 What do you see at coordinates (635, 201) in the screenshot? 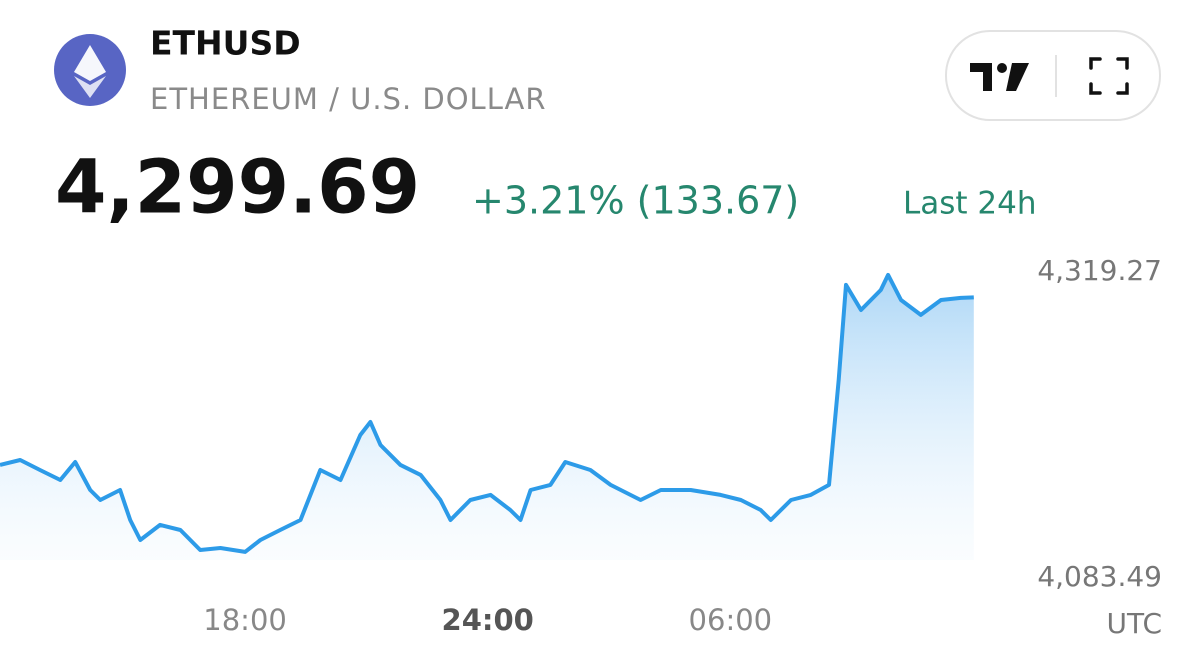
I see `price-change: +3.21% (133.67)` at bounding box center [635, 201].